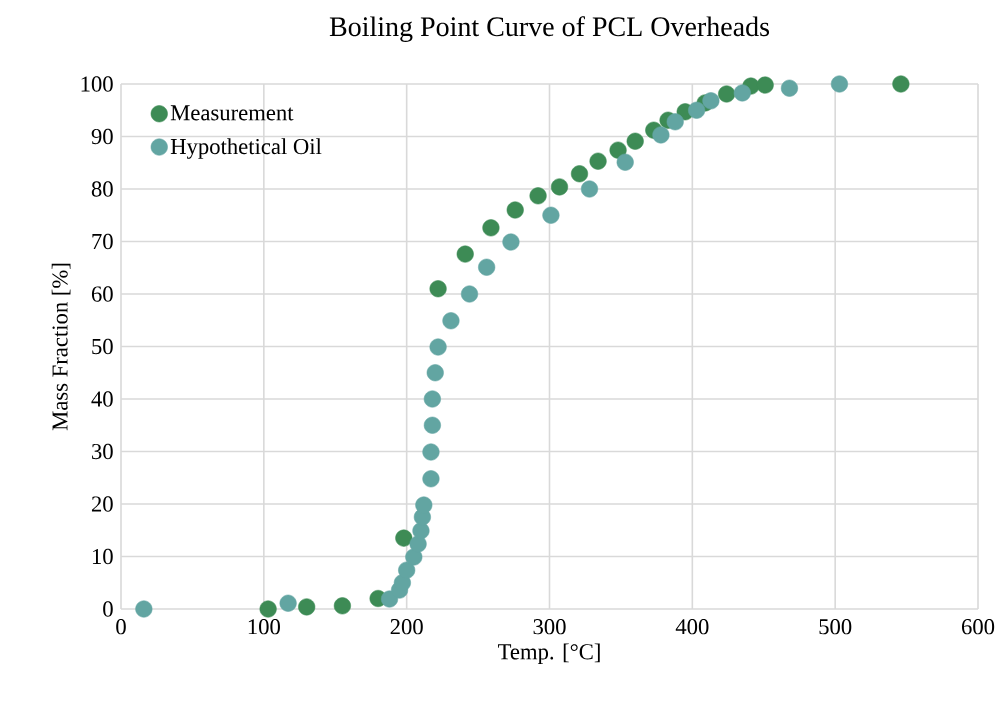  Describe the element at coordinates (264, 627) in the screenshot. I see `x-tick-label: 100` at that location.